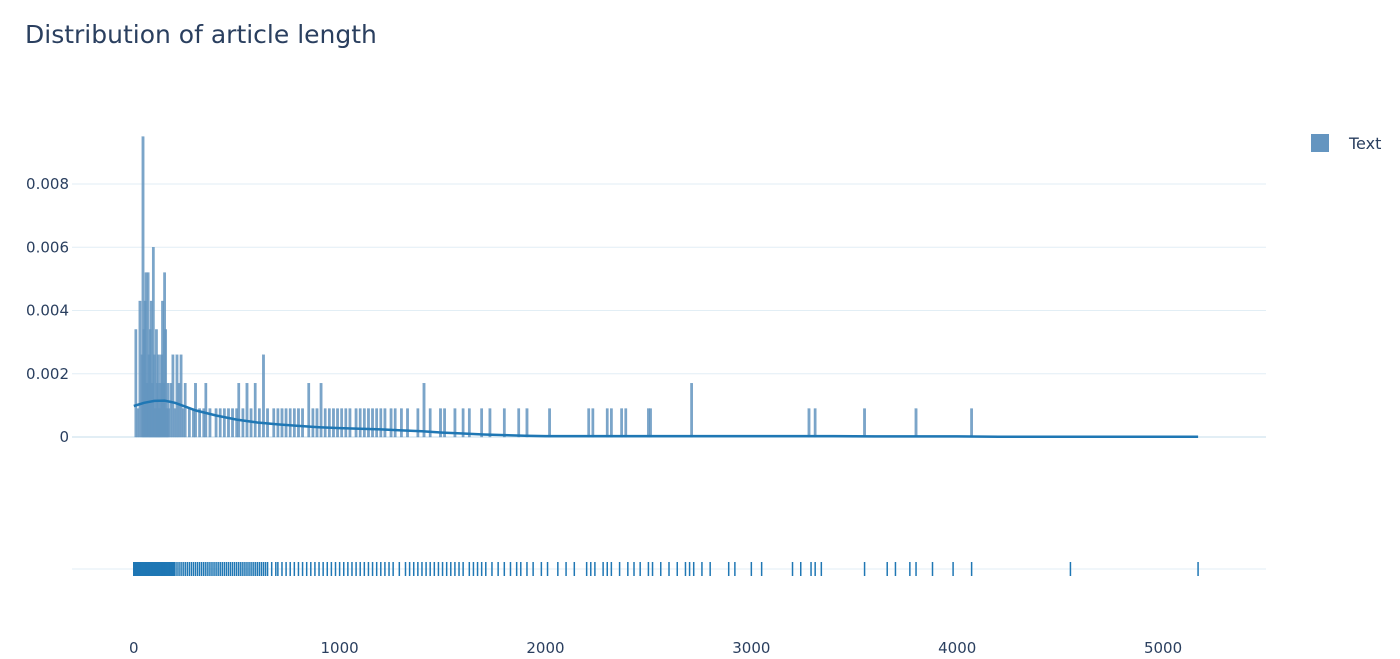  I want to click on kde-line, so click(666, 418).